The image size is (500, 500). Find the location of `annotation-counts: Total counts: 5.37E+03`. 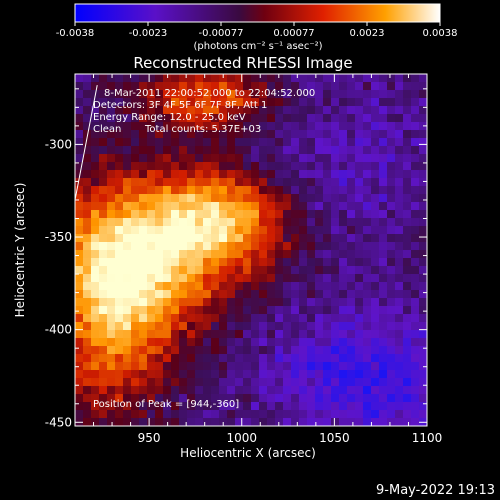

annotation-counts: Total counts: 5.37E+03 is located at coordinates (202, 129).